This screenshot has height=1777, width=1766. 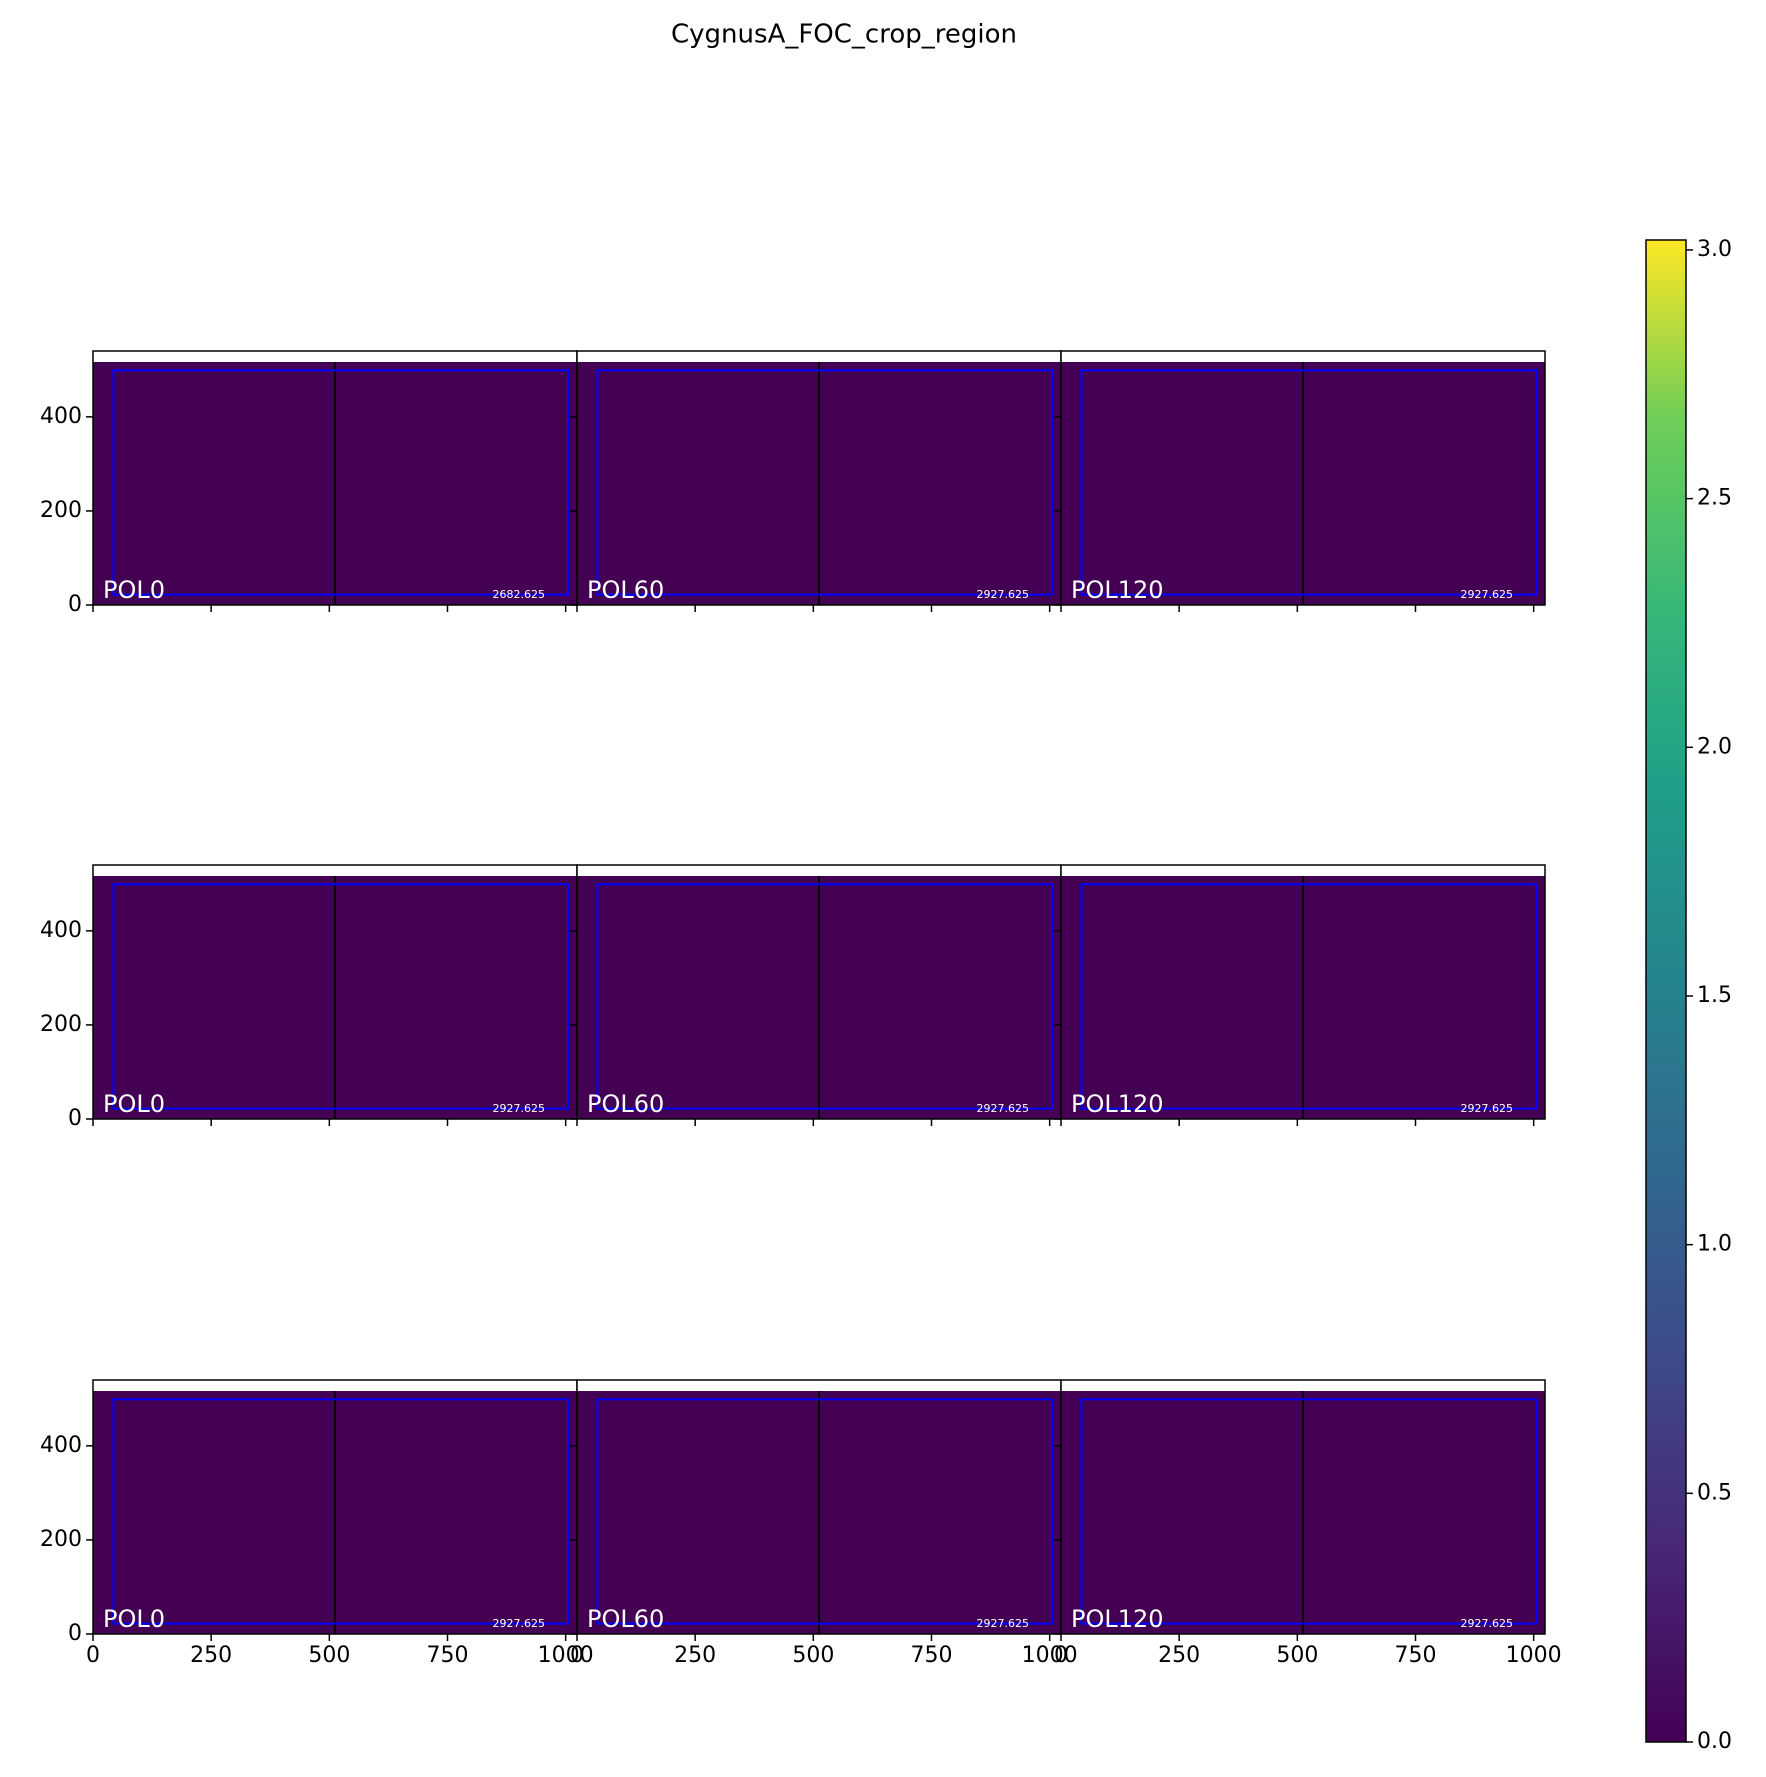 What do you see at coordinates (1714, 1244) in the screenshot?
I see `colorbar-tick-label: 1.0` at bounding box center [1714, 1244].